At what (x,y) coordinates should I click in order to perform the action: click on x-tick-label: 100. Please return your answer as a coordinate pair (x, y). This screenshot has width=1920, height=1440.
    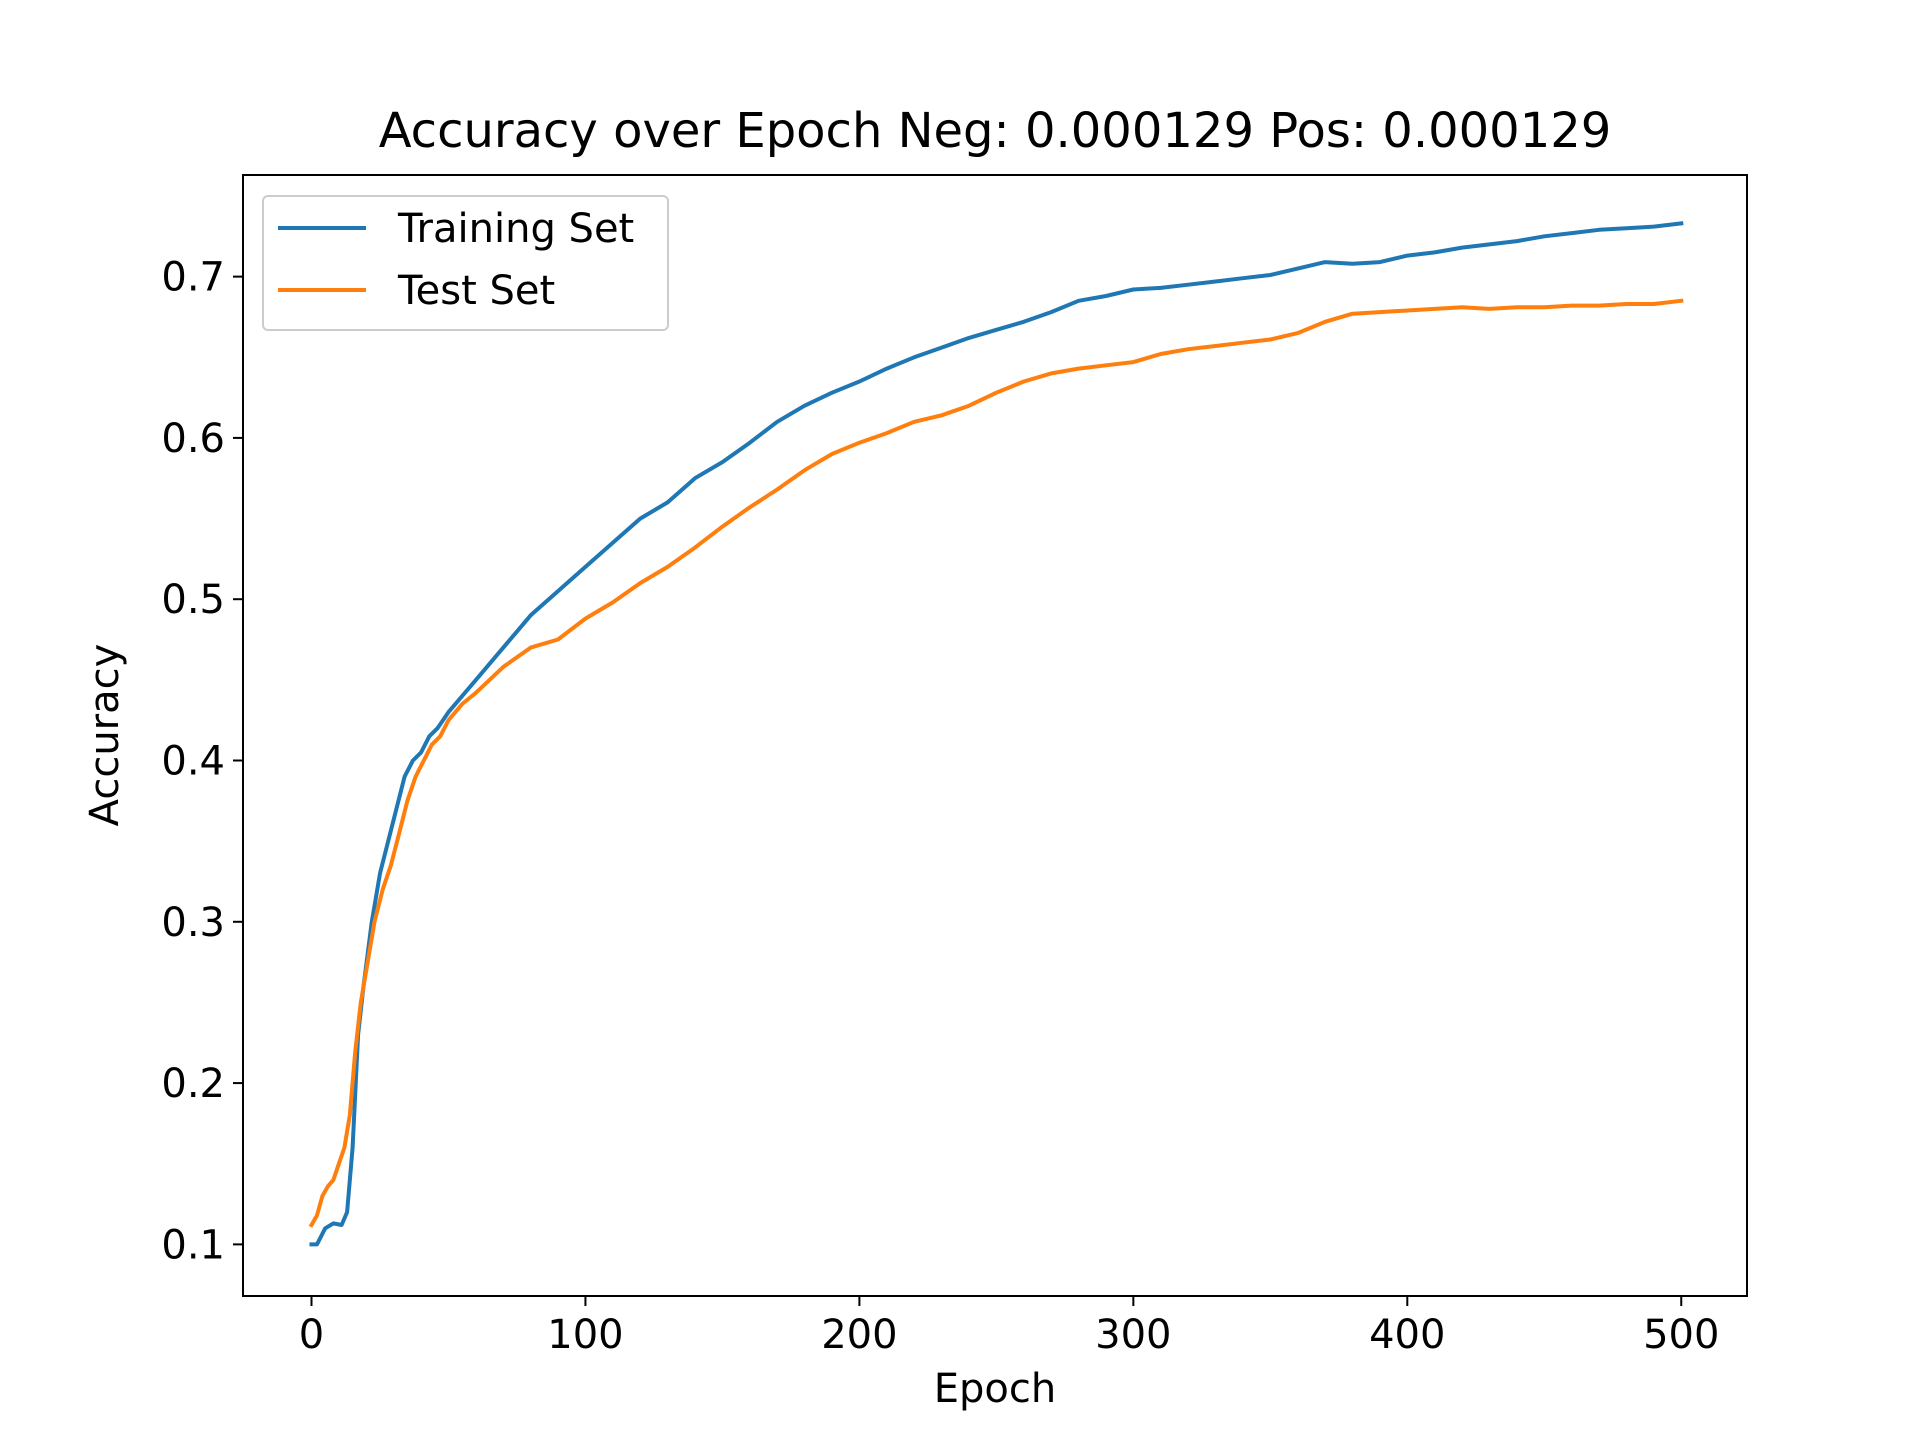
    Looking at the image, I should click on (585, 1335).